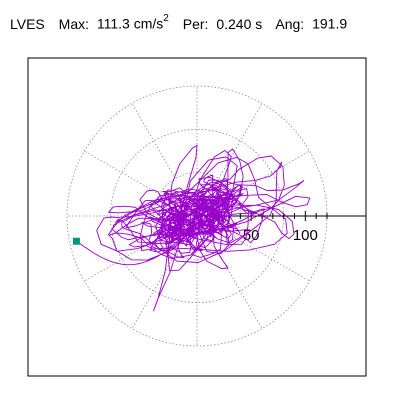  Describe the element at coordinates (330, 23) in the screenshot. I see `angle-value: 191.9` at that location.